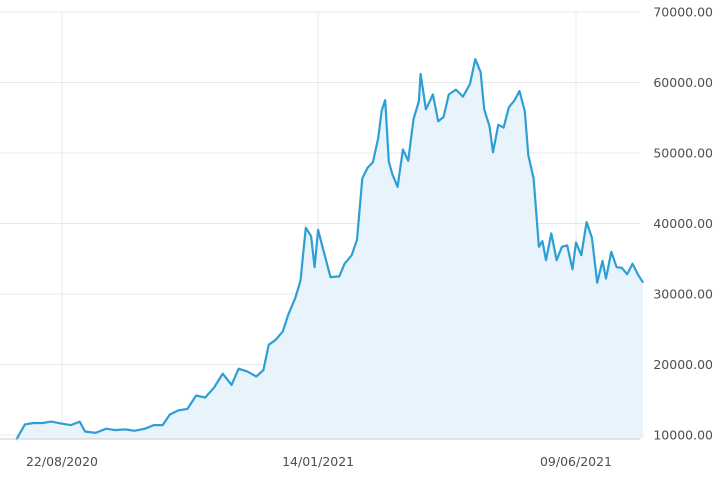  Describe the element at coordinates (62, 461) in the screenshot. I see `x-tick-label: 22/08/2020` at that location.